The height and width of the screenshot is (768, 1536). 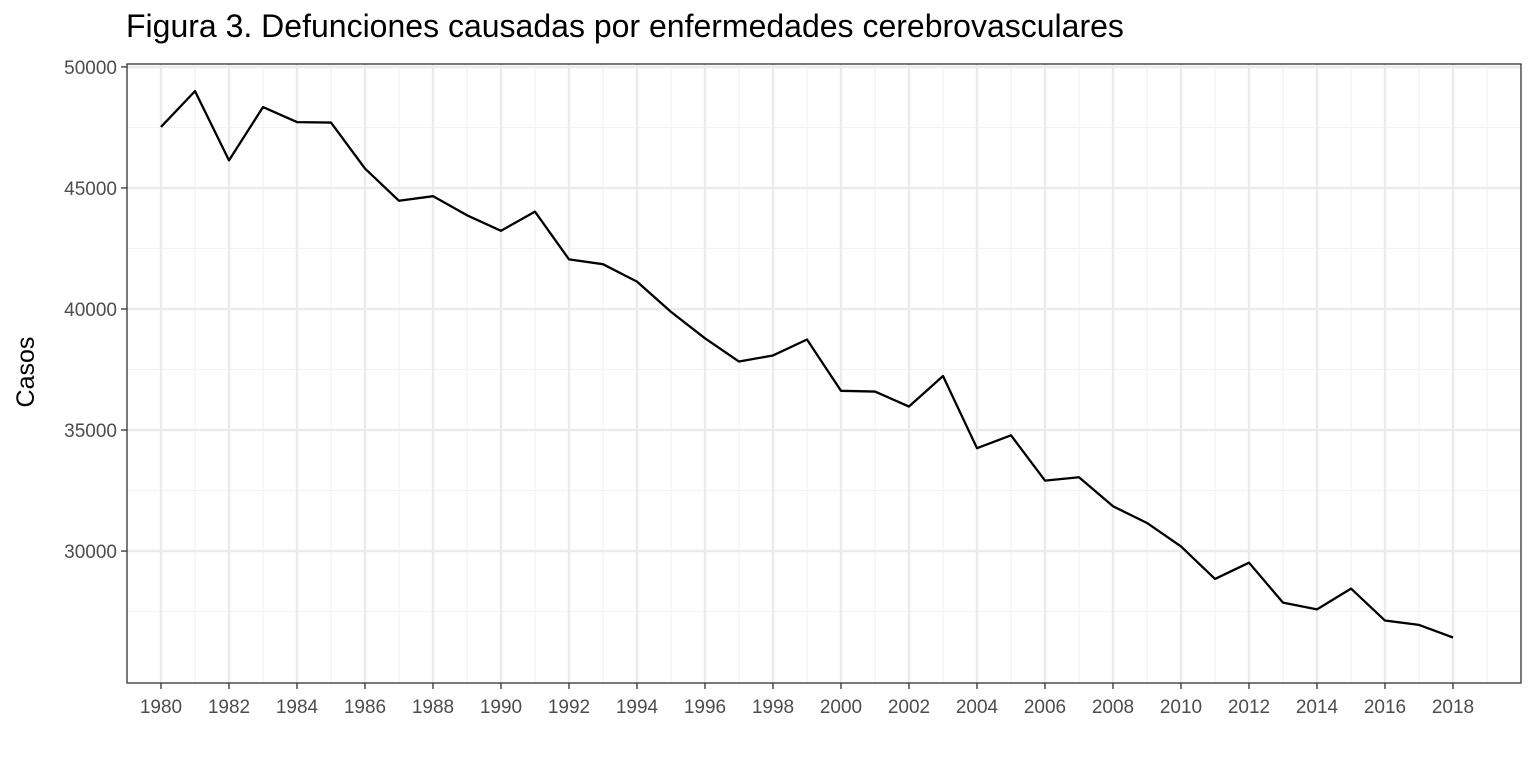 I want to click on y-tick-label: 30000, so click(x=90, y=552).